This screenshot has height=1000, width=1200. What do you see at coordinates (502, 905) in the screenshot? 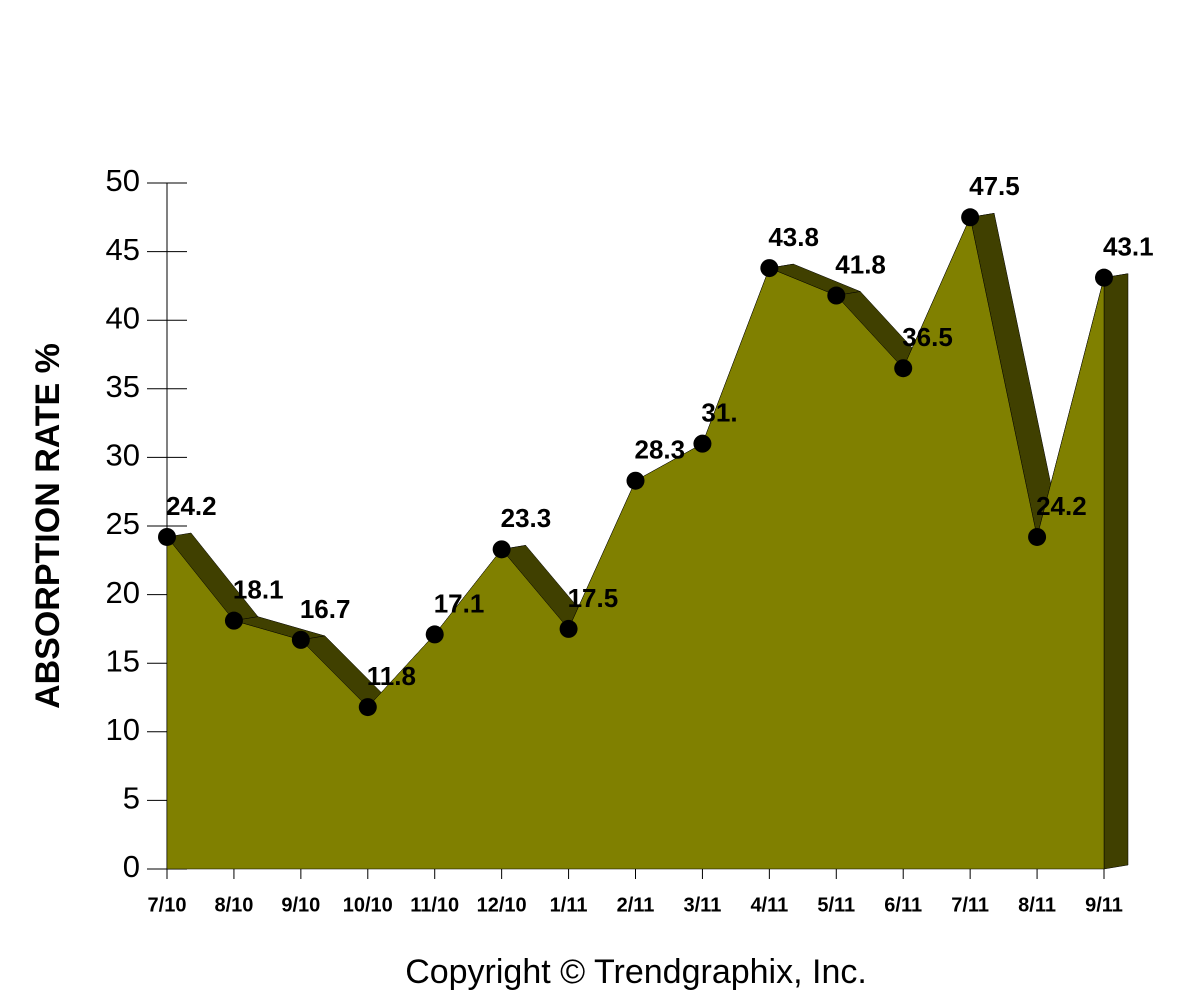
I see `x-tick-label: 12/10` at bounding box center [502, 905].